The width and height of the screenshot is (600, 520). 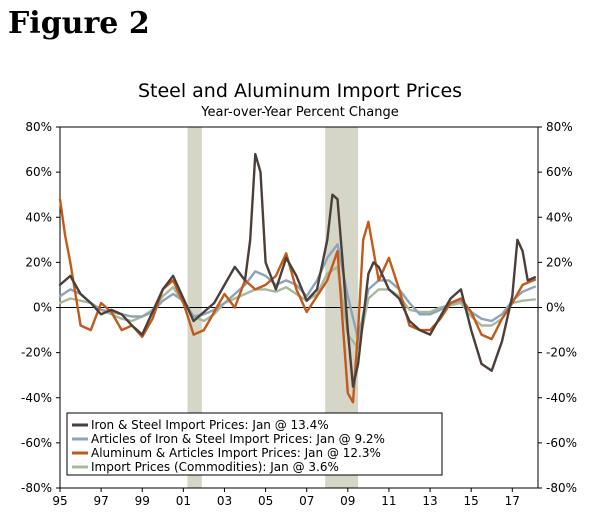 I want to click on legend-box, so click(x=254, y=444).